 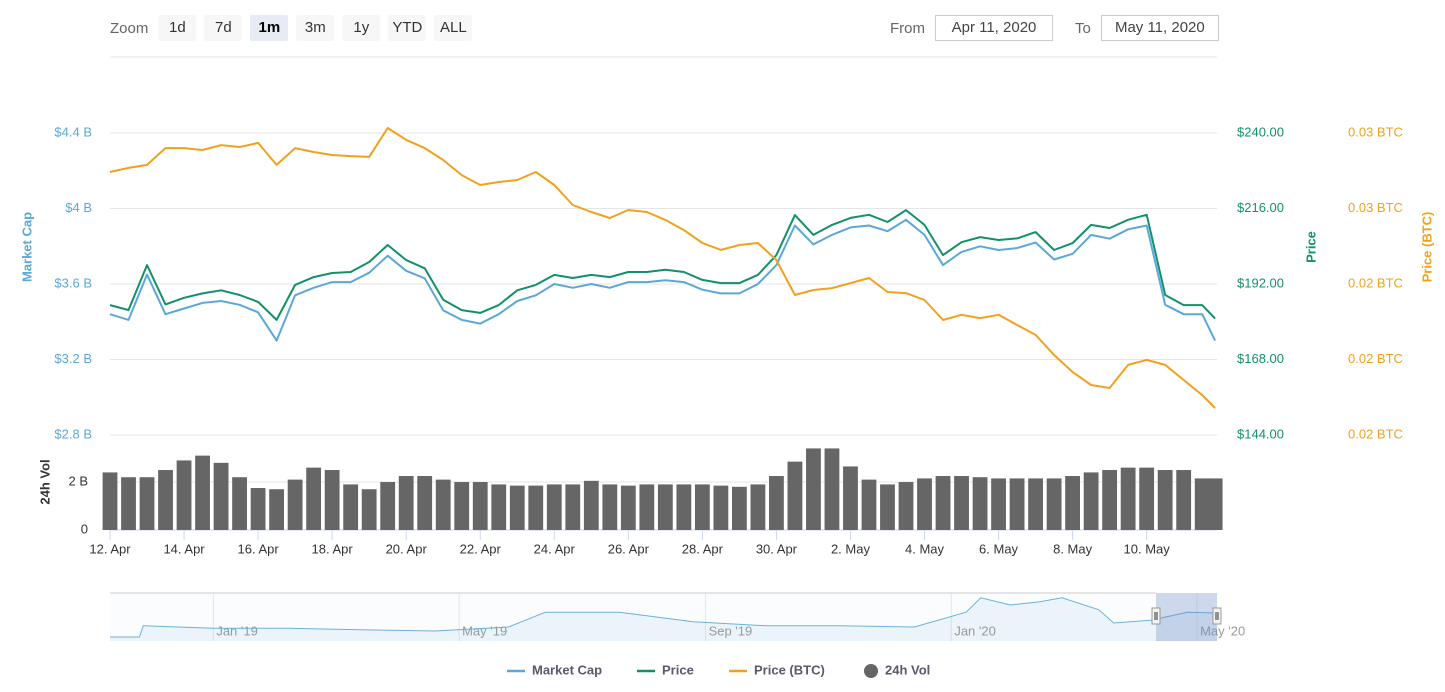 I want to click on axis-title: 24h Vol, so click(x=44, y=481).